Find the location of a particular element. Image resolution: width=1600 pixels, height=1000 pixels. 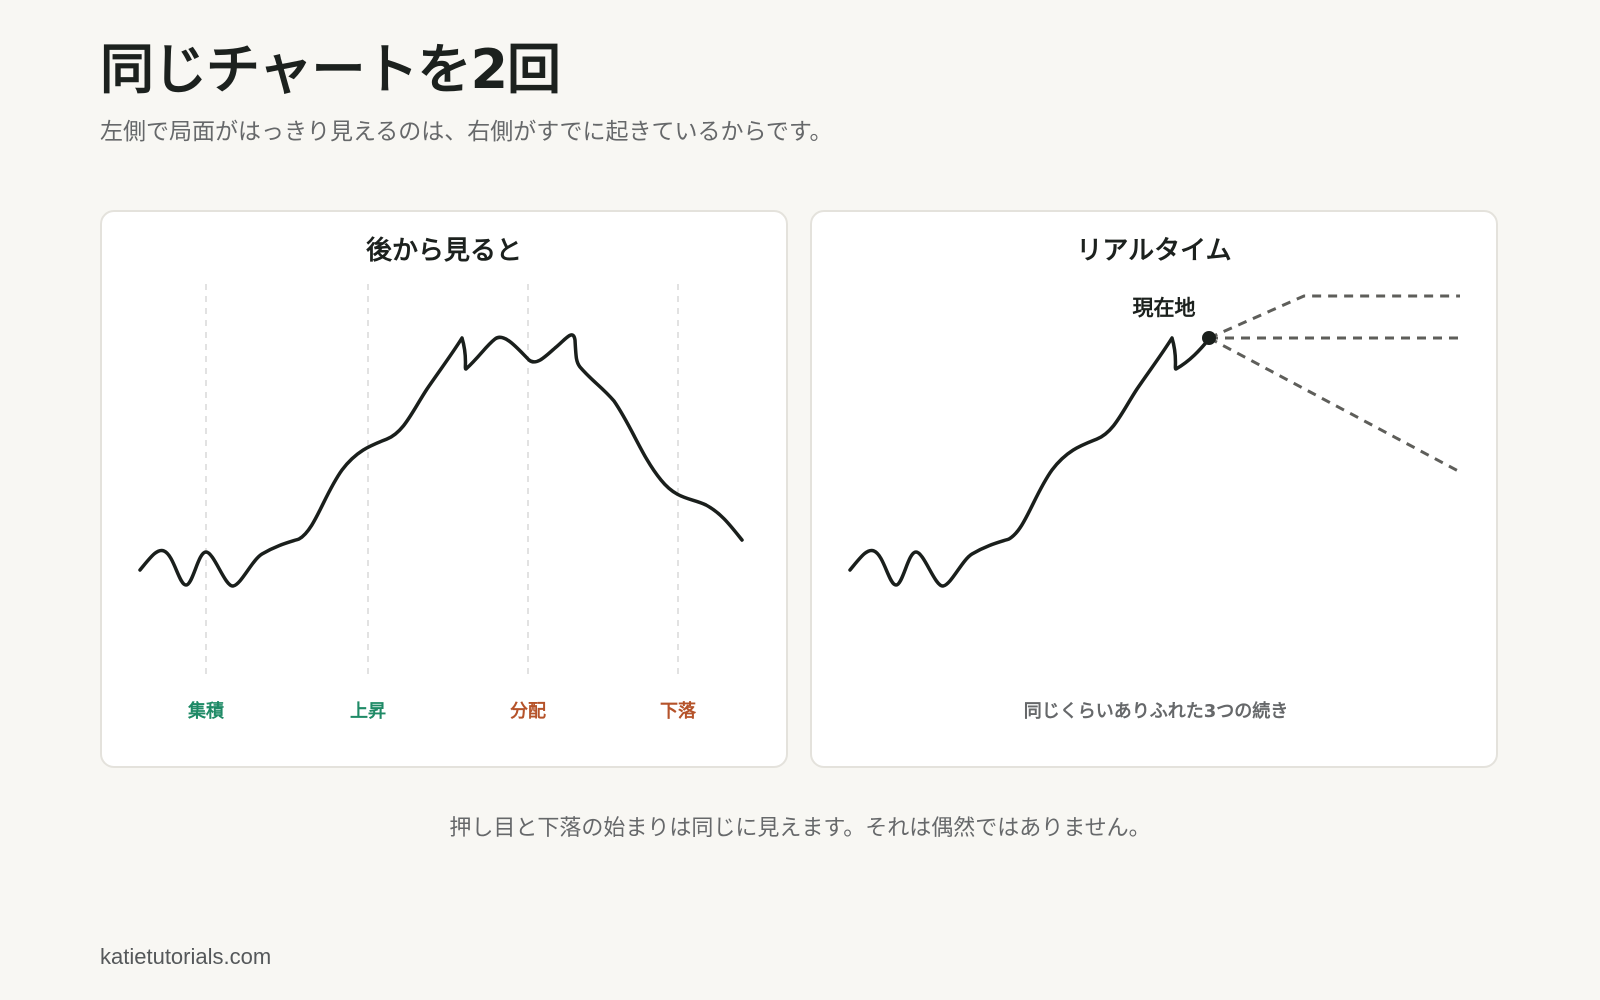

phase-label-markup: 上昇 is located at coordinates (368, 711).